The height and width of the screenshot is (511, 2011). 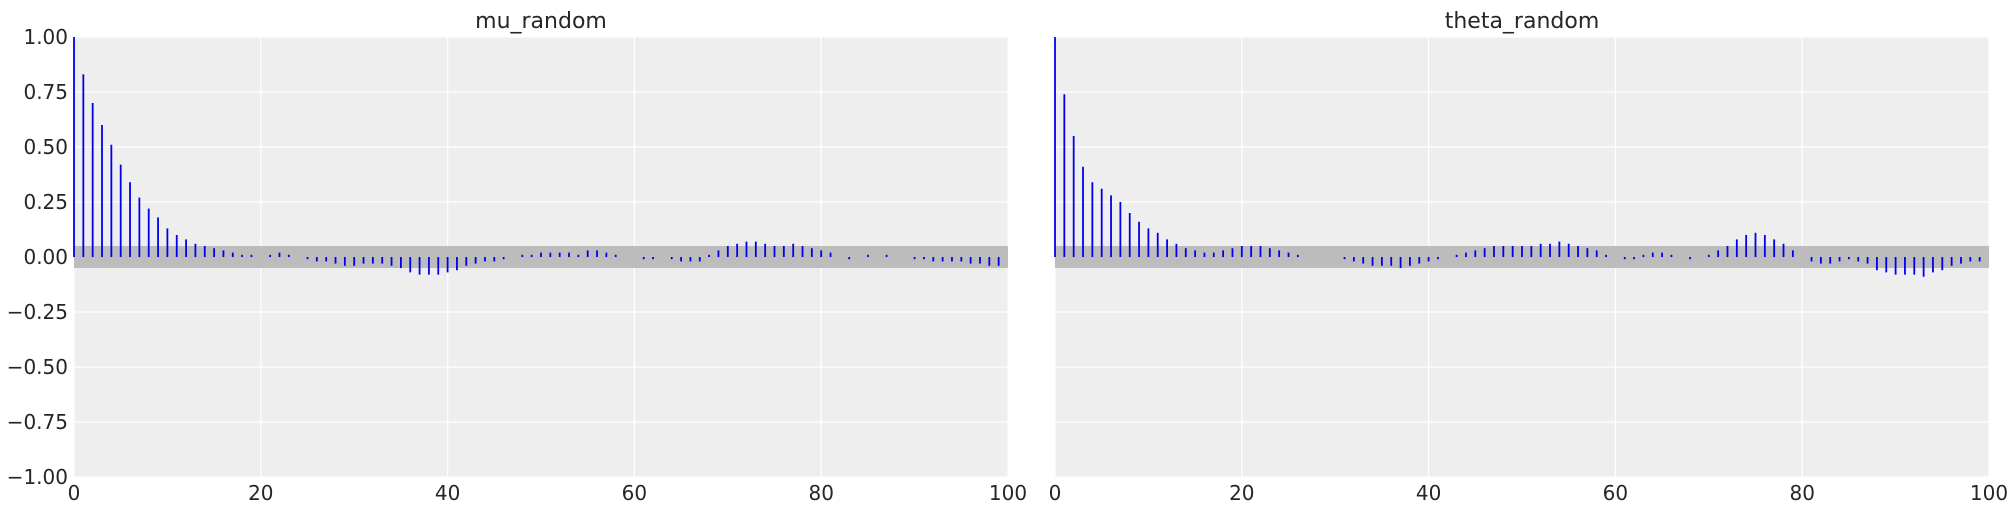 I want to click on panel-title: mu_random, so click(x=541, y=21).